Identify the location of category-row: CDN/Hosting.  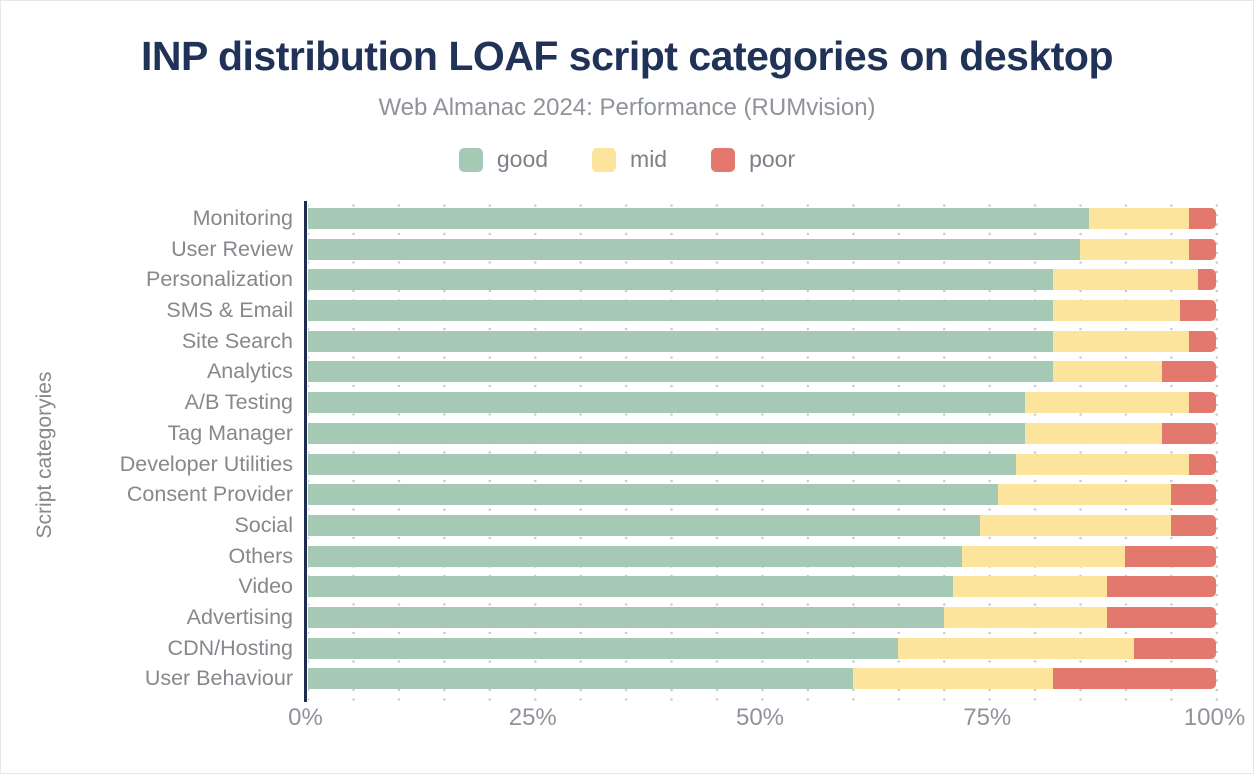
(608, 648).